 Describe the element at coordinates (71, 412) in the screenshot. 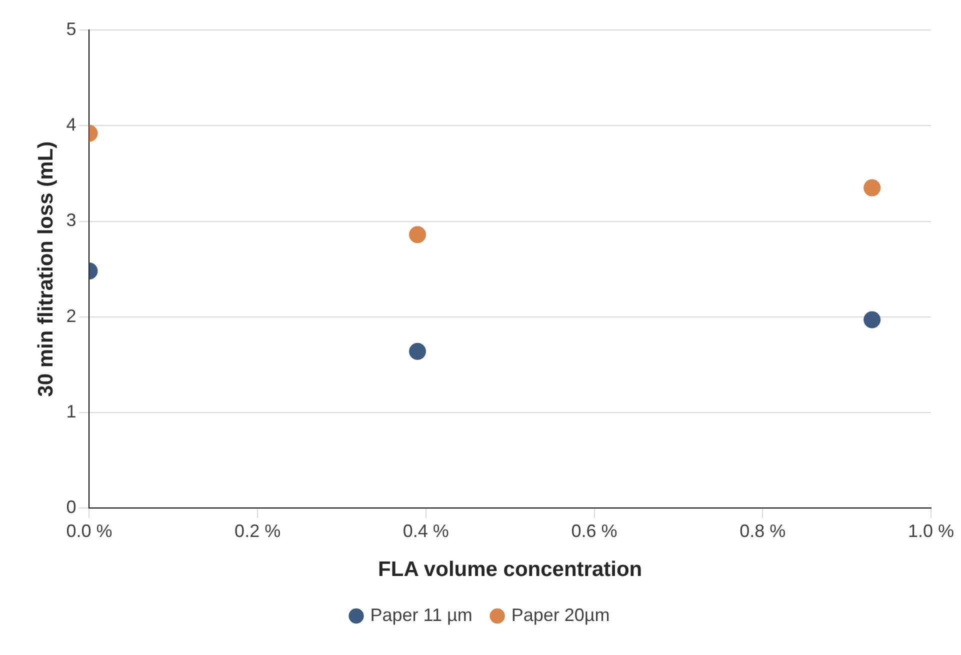

I see `y-tick-label: 1` at that location.